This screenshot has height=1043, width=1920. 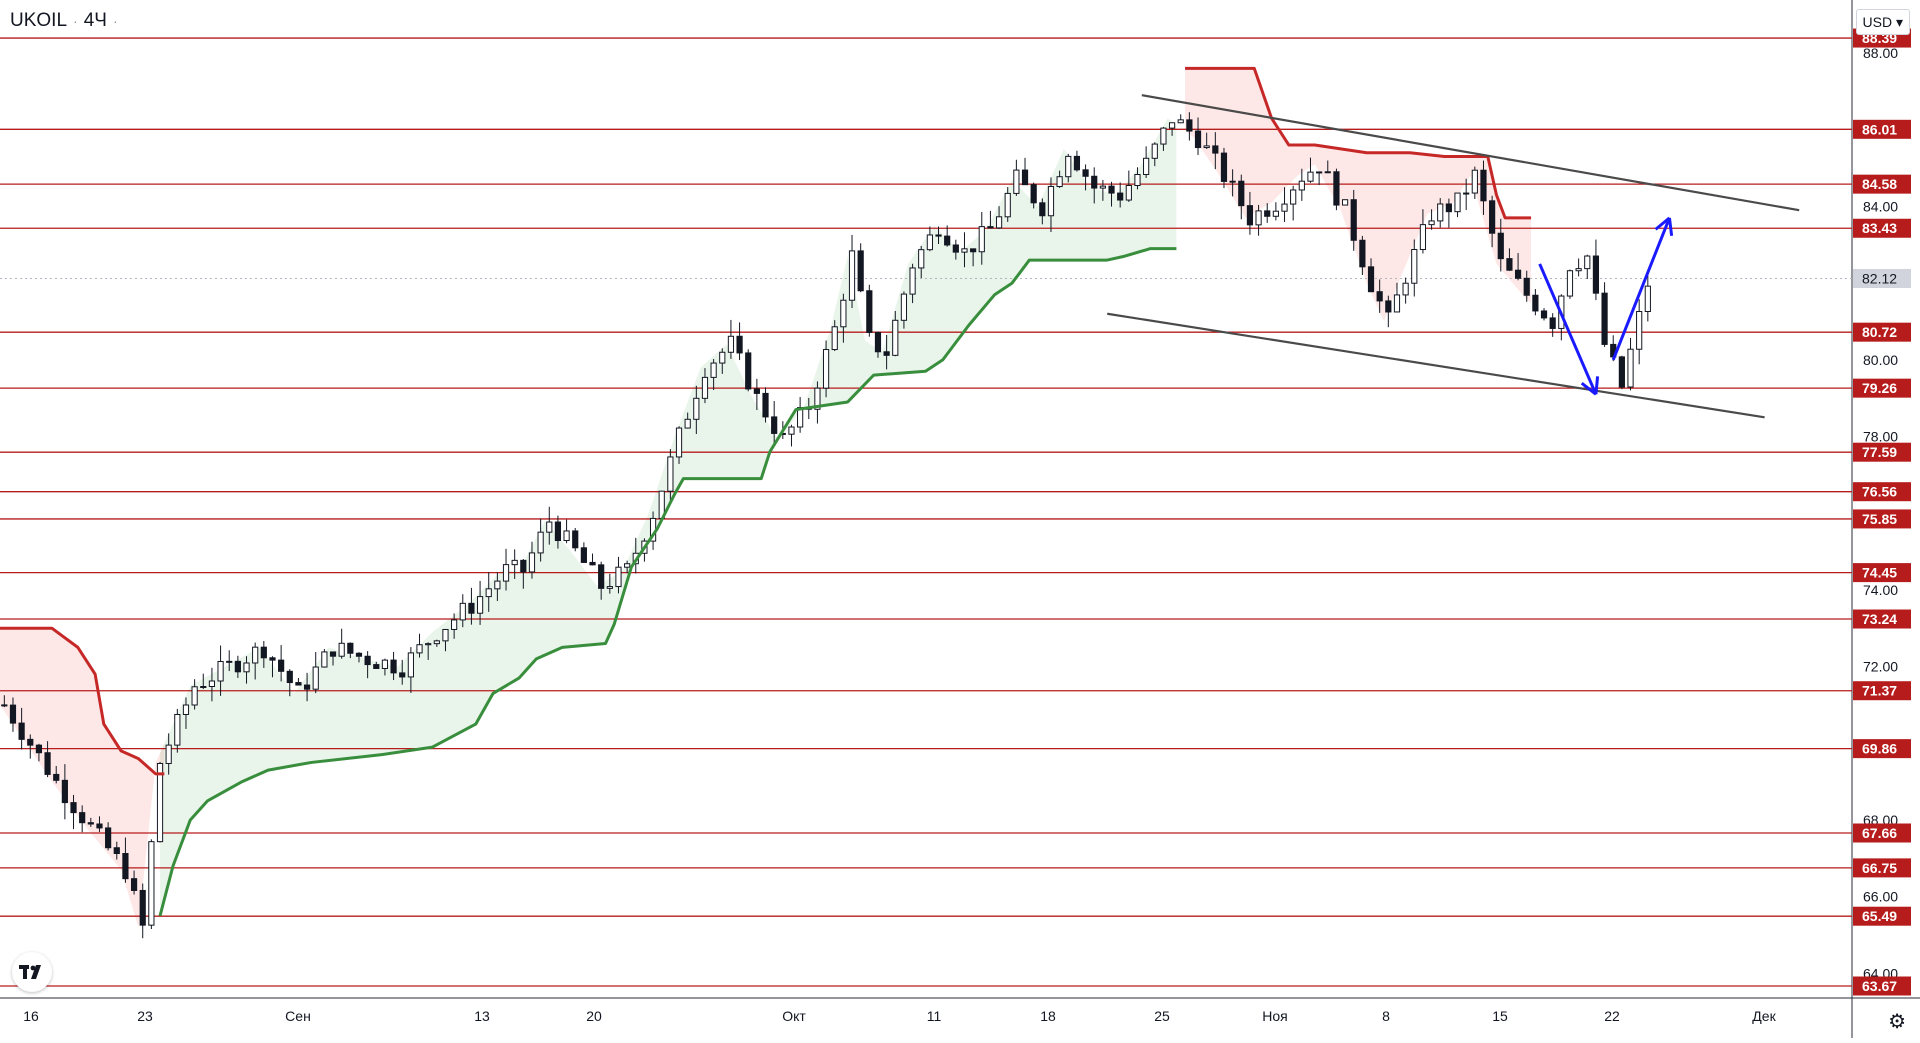 I want to click on trend-channel-lower-line, so click(x=1436, y=365).